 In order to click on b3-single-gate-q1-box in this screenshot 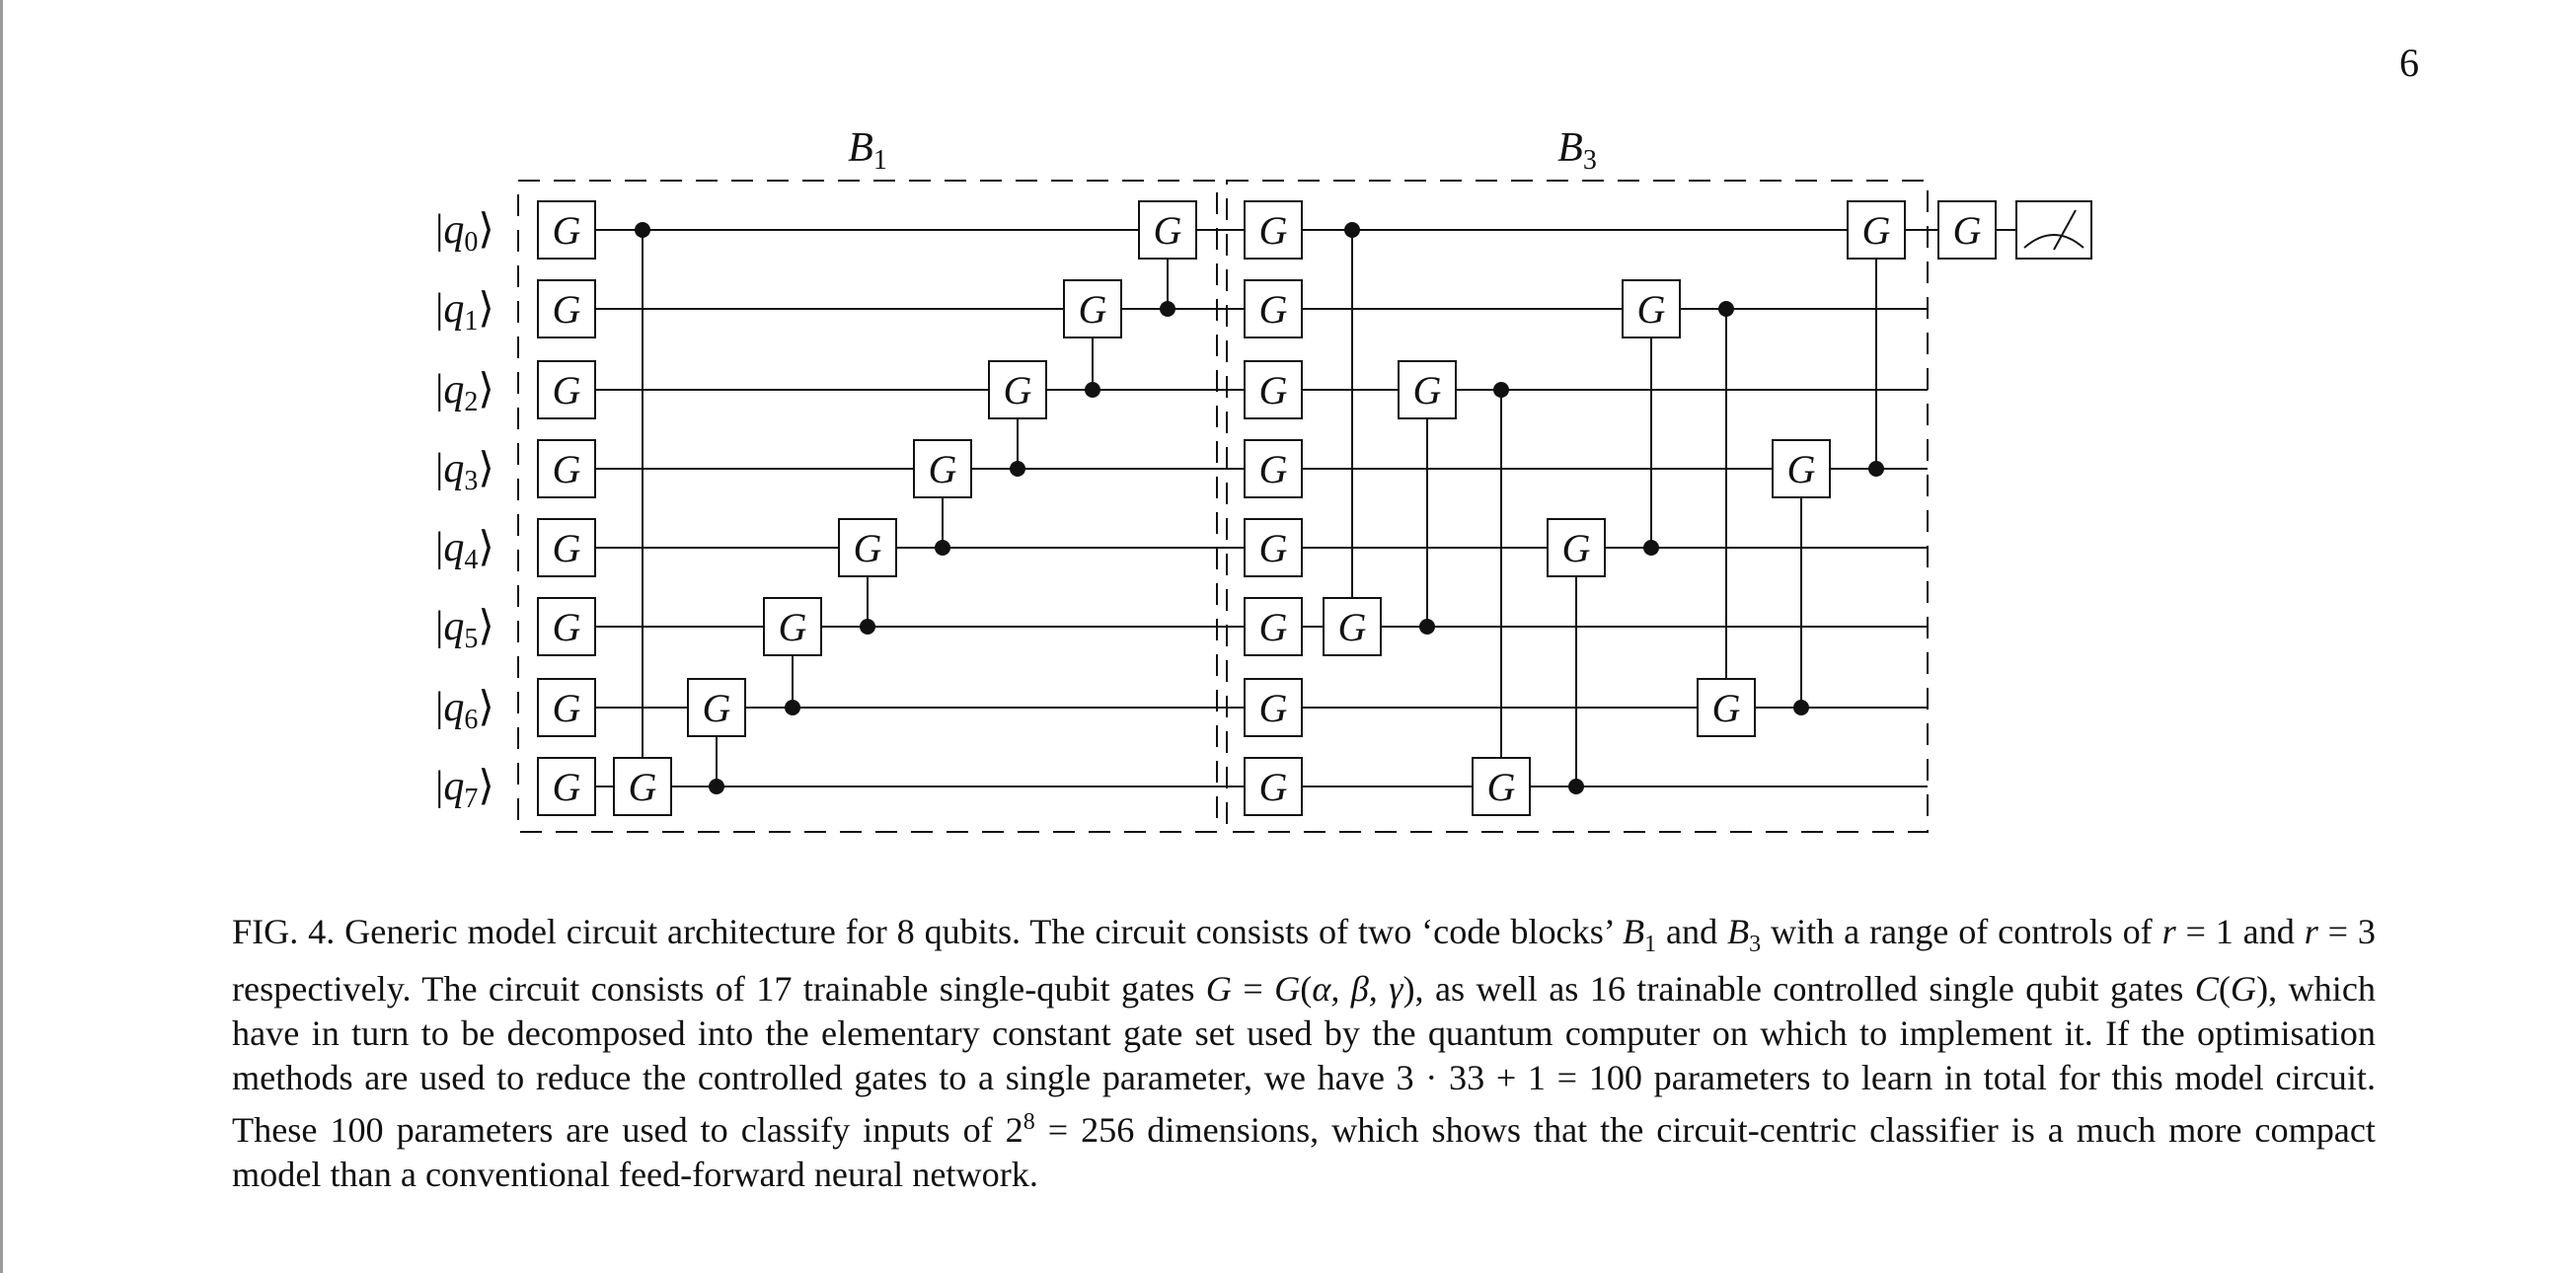, I will do `click(1273, 308)`.